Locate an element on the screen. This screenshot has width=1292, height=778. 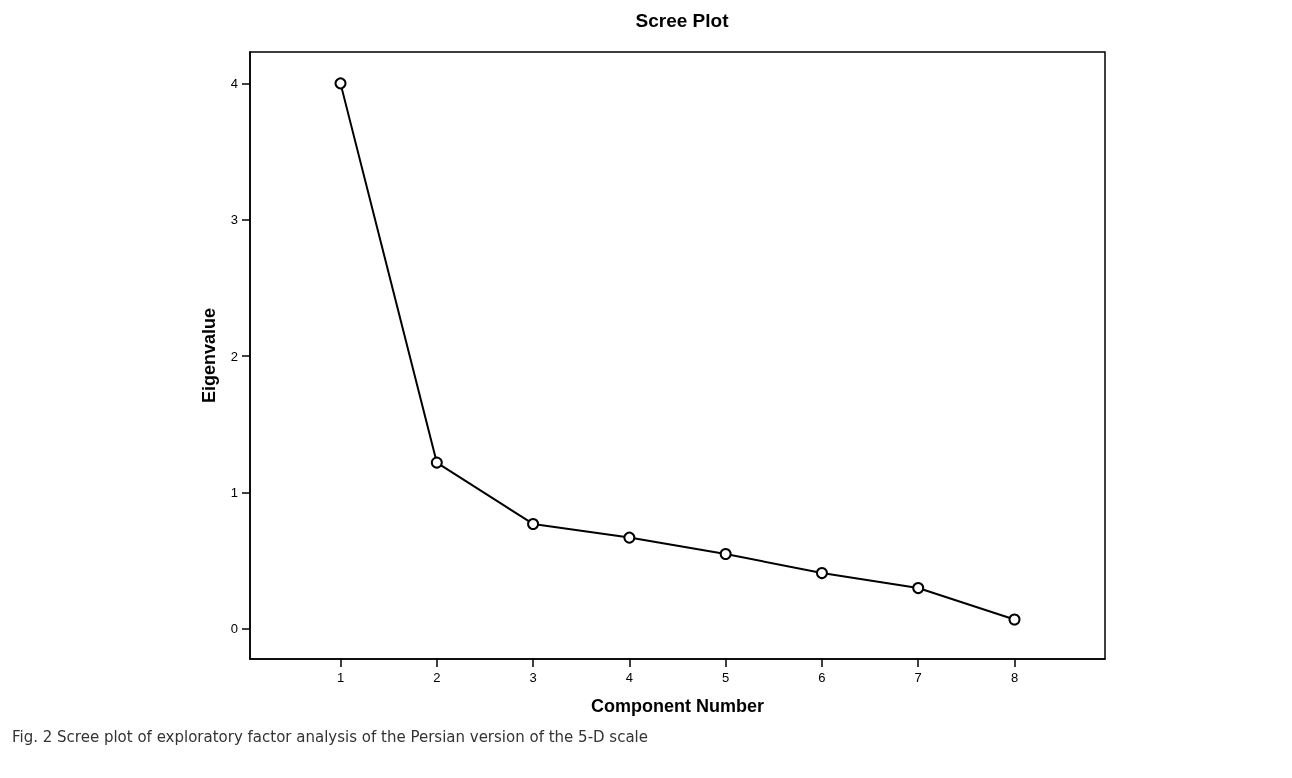
chart-title: Scree Plot is located at coordinates (682, 20).